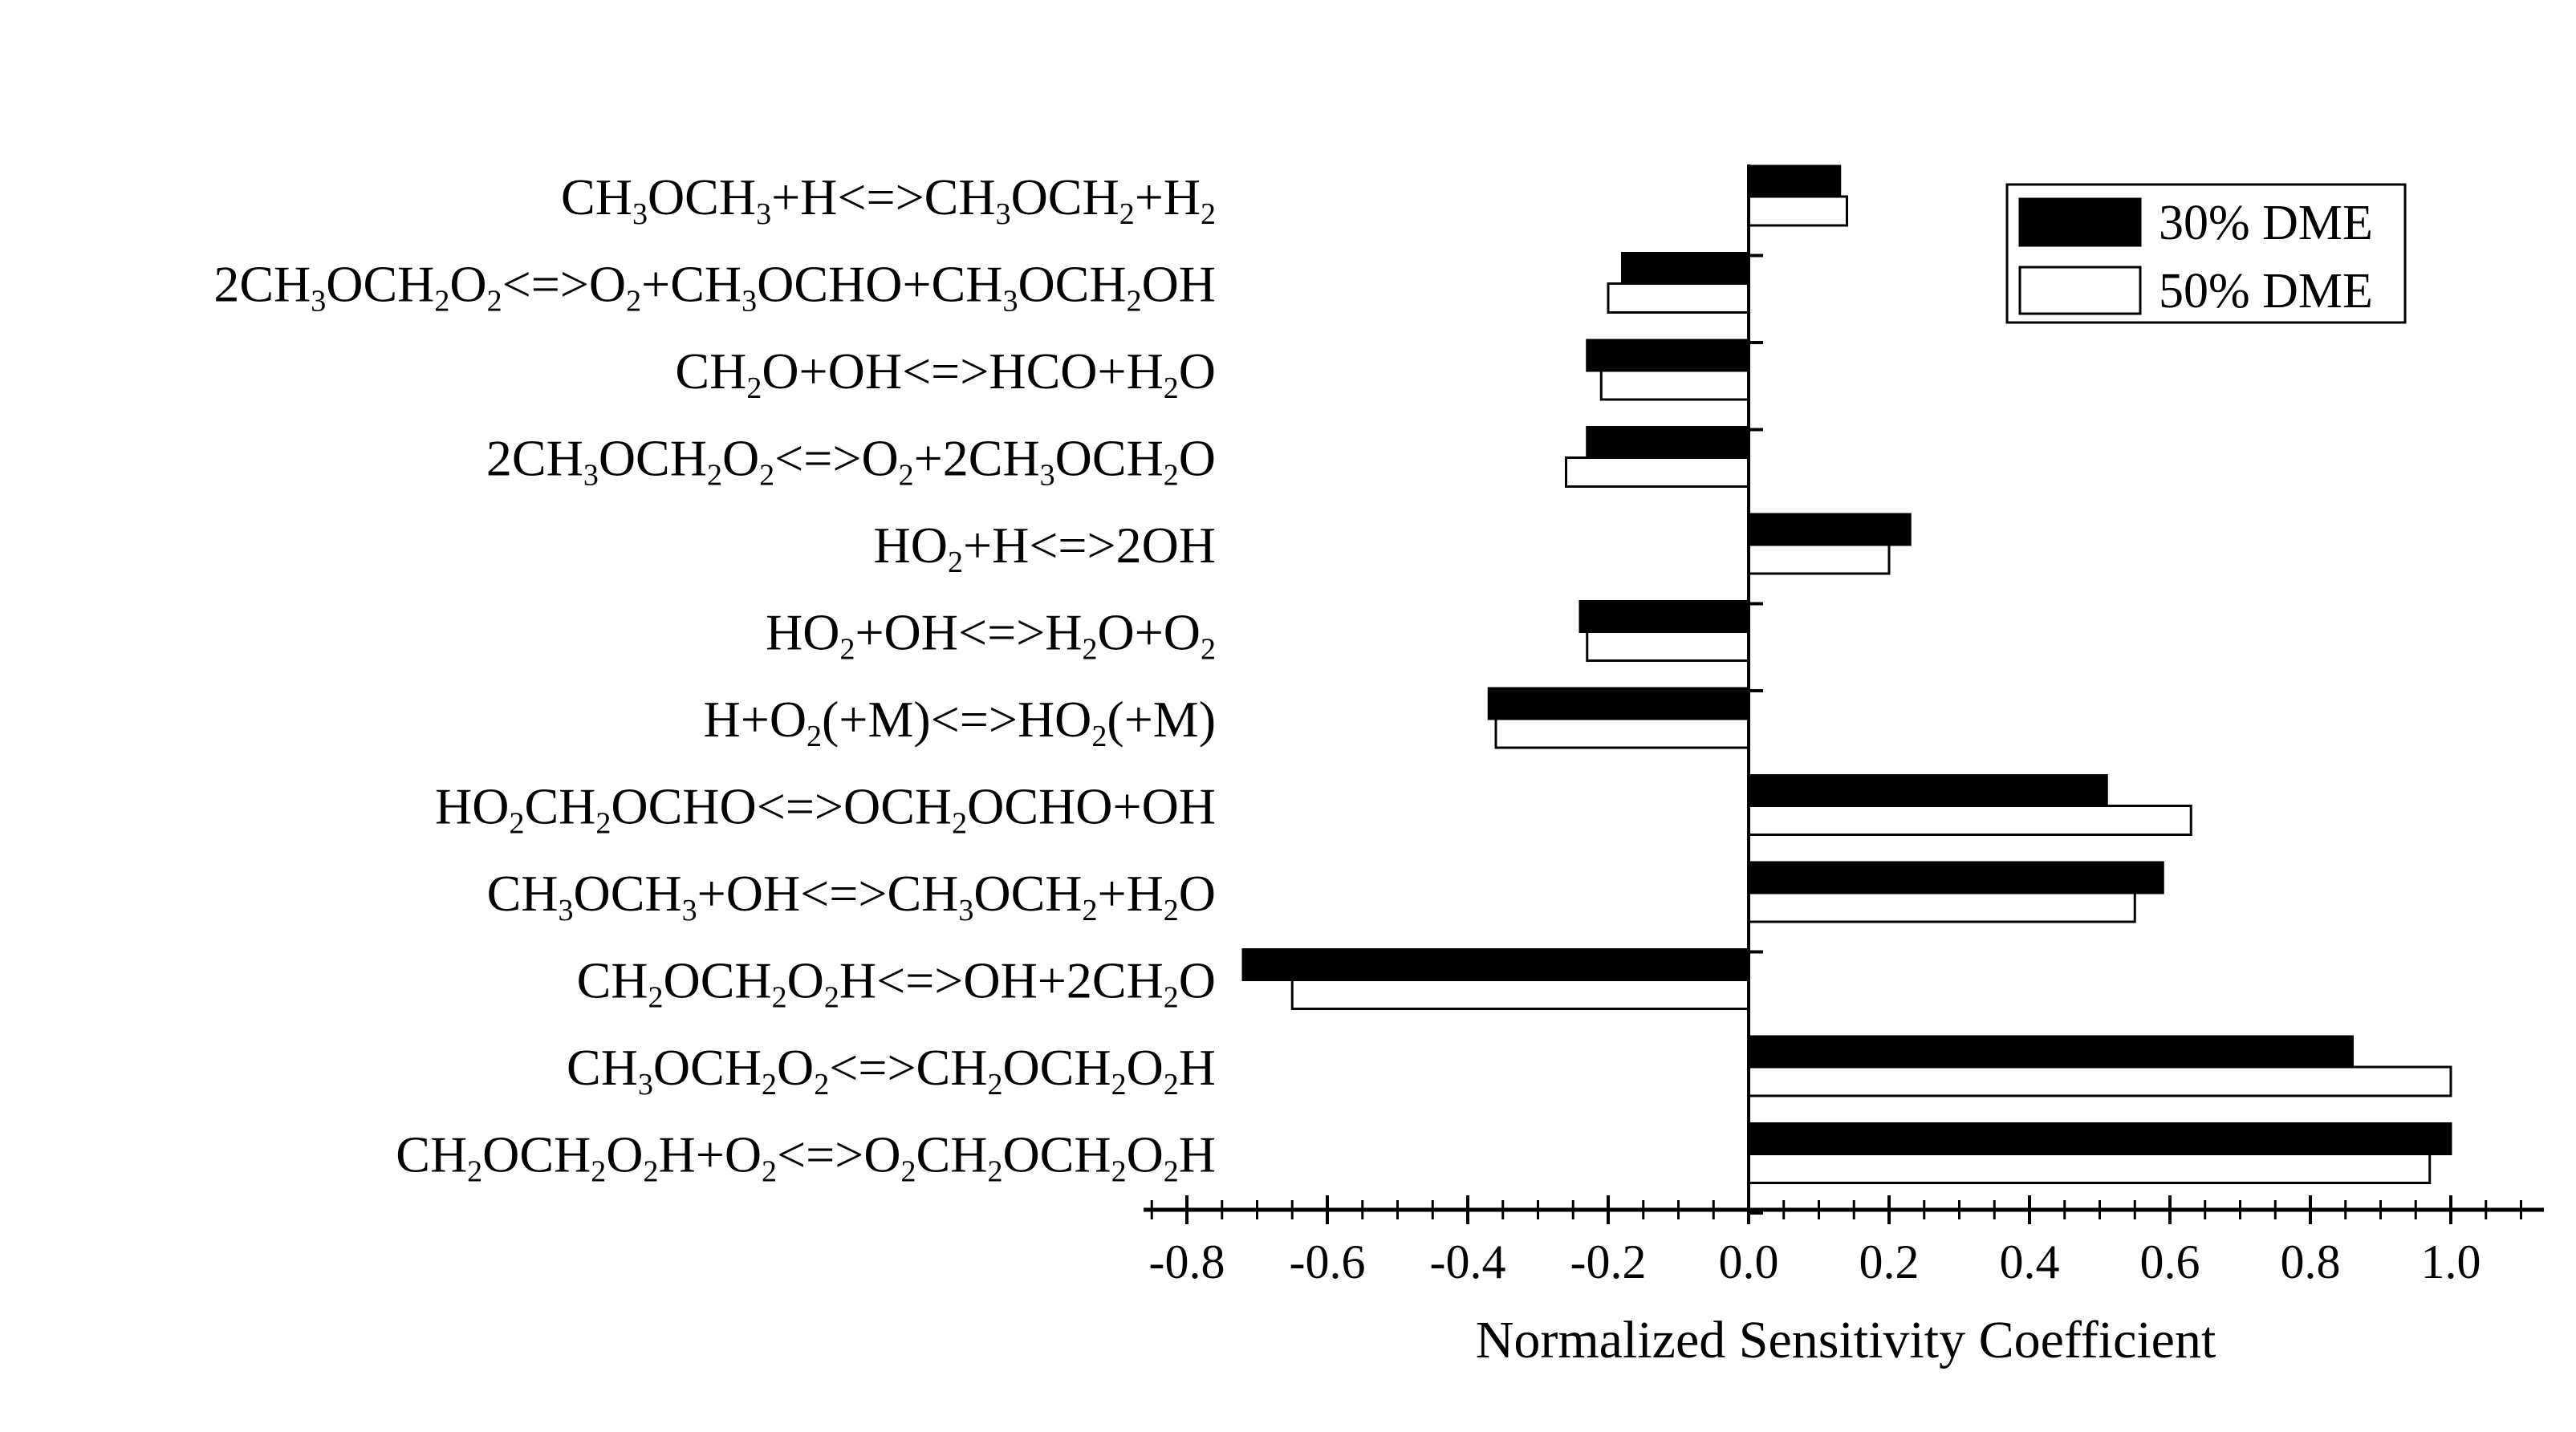 The height and width of the screenshot is (1432, 2576). I want to click on x-tick-label: 0.0, so click(1749, 1261).